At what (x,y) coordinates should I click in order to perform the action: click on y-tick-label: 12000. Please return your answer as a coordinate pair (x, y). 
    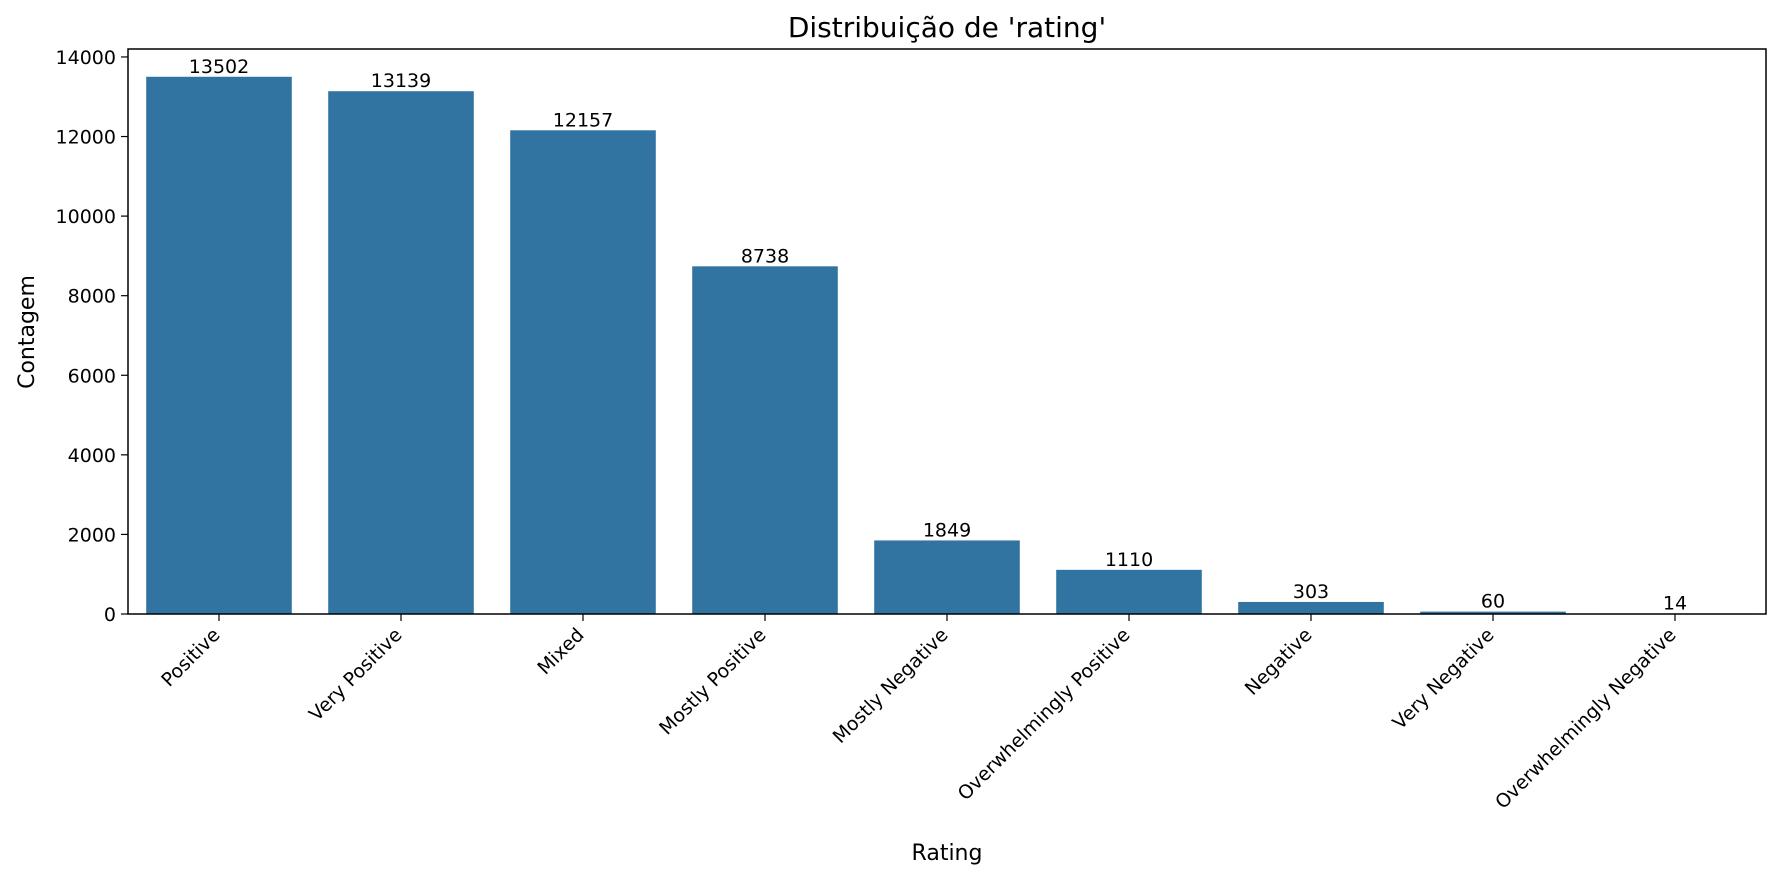
    Looking at the image, I should click on (86, 138).